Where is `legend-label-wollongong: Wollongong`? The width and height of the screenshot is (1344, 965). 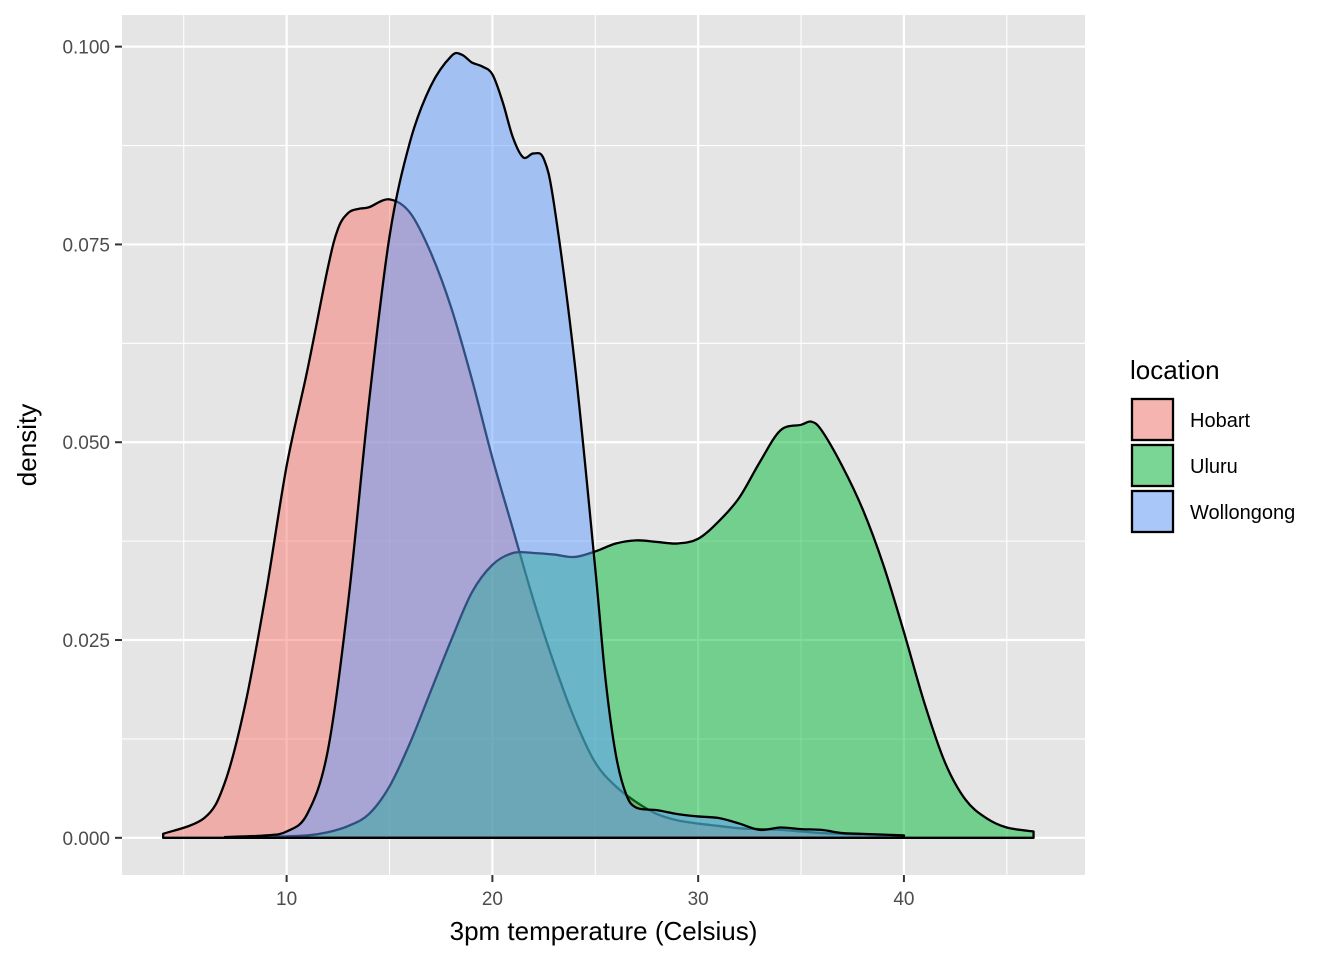
legend-label-wollongong: Wollongong is located at coordinates (1242, 513).